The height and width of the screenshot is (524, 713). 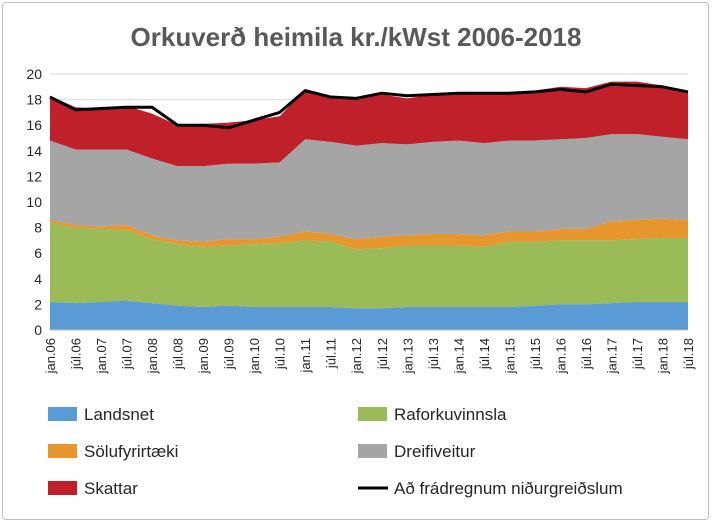 I want to click on x-tick-label: jan.11, so click(x=305, y=355).